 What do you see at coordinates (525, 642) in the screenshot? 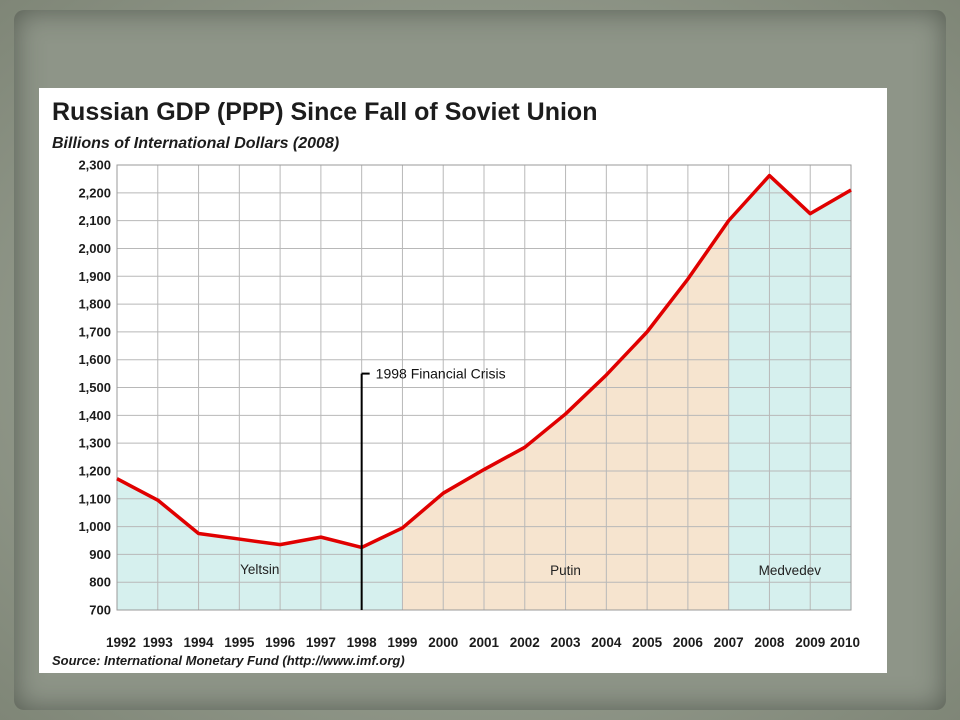
I see `x-tick-label: 2002` at bounding box center [525, 642].